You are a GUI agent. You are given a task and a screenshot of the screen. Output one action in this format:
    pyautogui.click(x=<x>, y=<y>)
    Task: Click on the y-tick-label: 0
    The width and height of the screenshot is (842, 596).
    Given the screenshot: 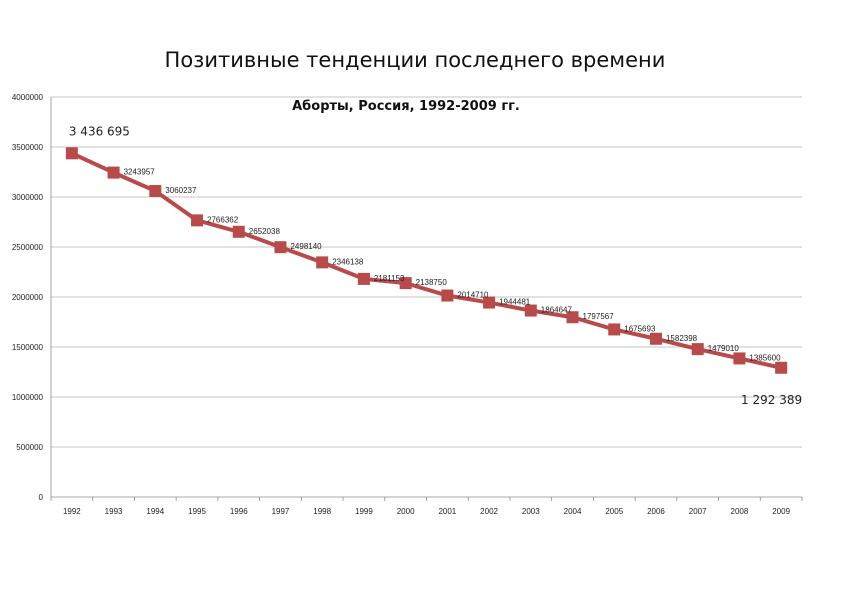 What is the action you would take?
    pyautogui.click(x=41, y=497)
    